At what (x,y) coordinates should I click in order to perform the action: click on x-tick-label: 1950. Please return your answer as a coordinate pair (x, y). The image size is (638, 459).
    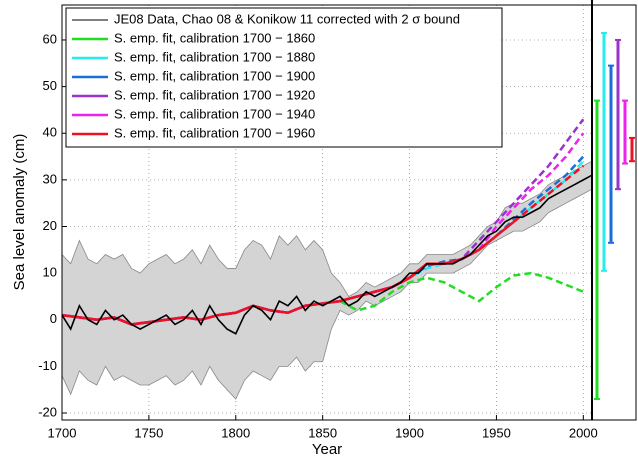
    Looking at the image, I should click on (496, 432).